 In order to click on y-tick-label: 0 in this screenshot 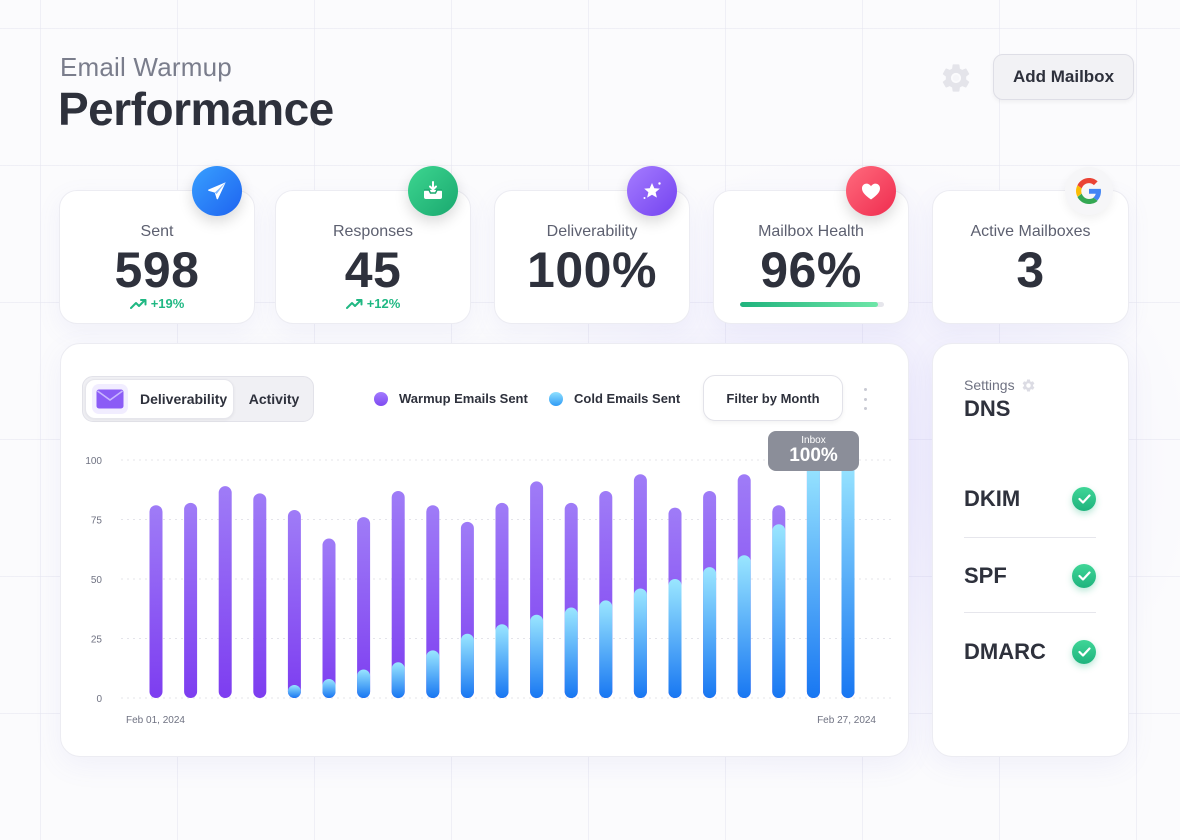, I will do `click(99, 699)`.